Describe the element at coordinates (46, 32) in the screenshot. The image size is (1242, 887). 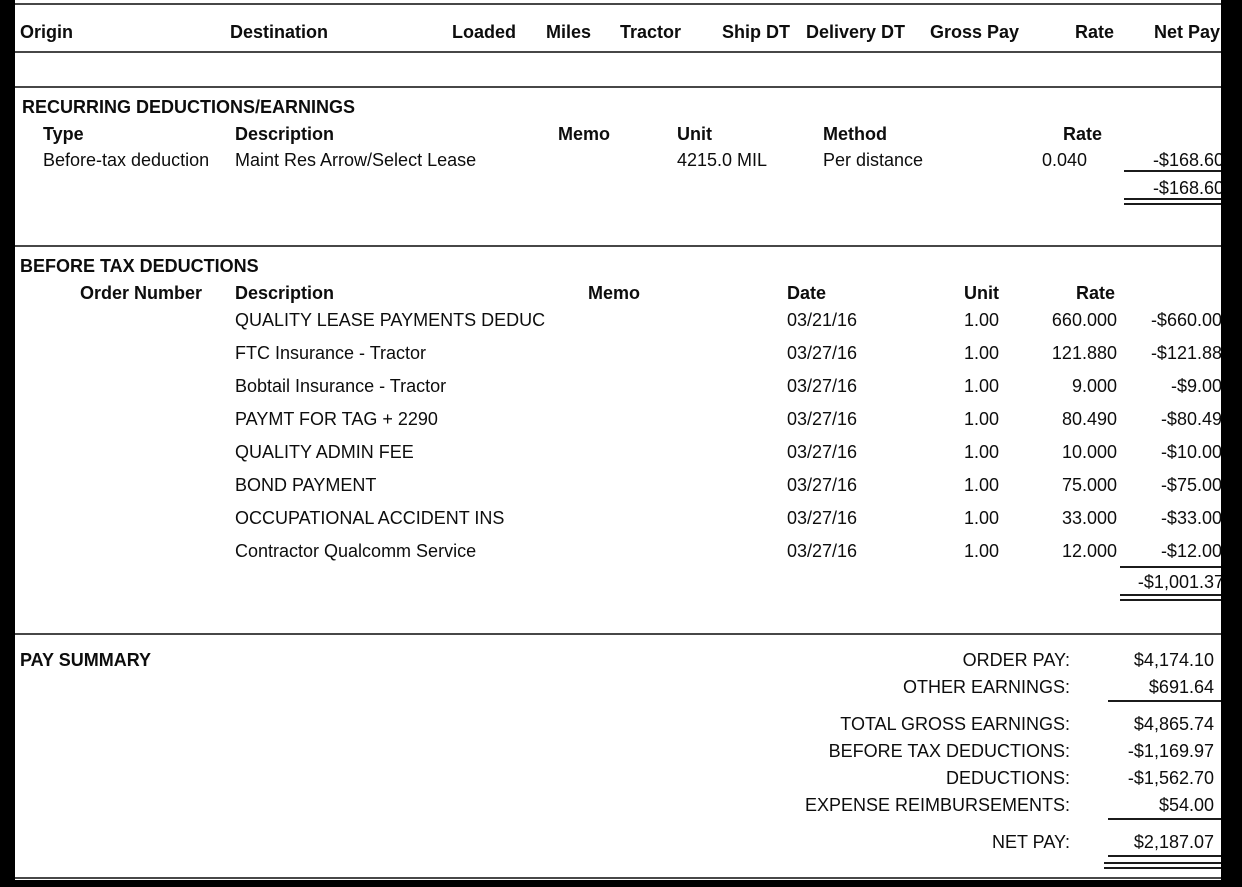
I see `order-col-origin: Origin` at that location.